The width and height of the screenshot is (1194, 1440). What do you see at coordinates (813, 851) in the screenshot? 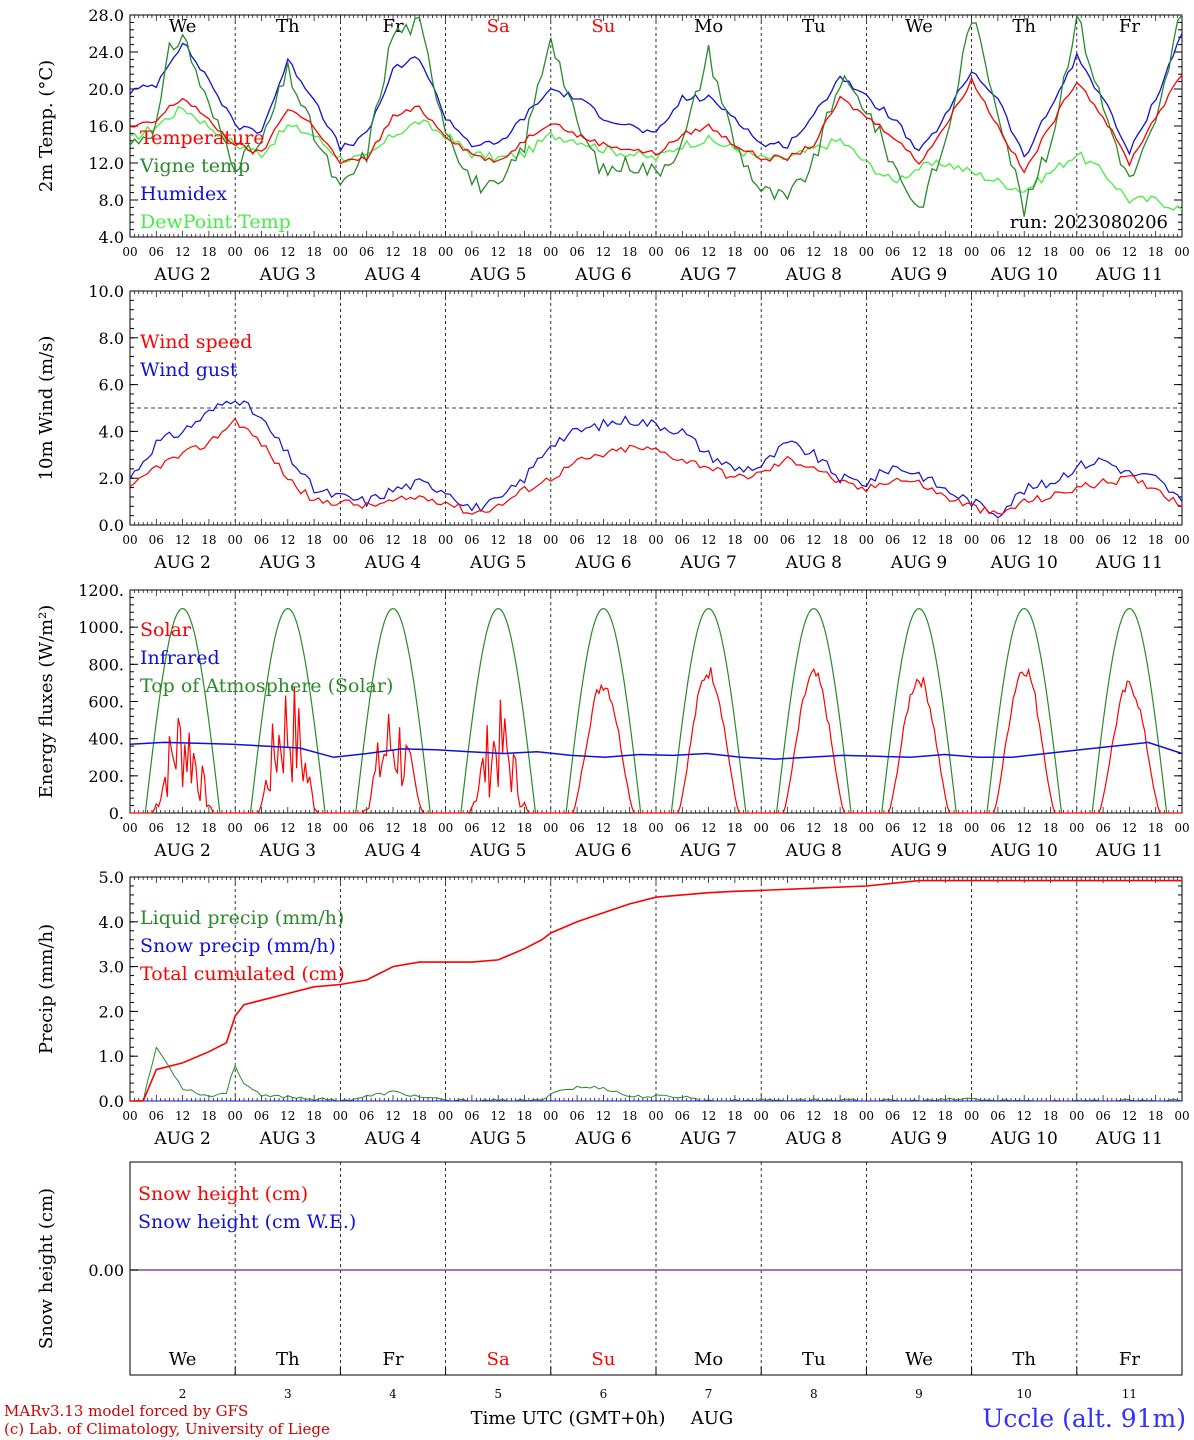
I see `date-label: AUG 8` at bounding box center [813, 851].